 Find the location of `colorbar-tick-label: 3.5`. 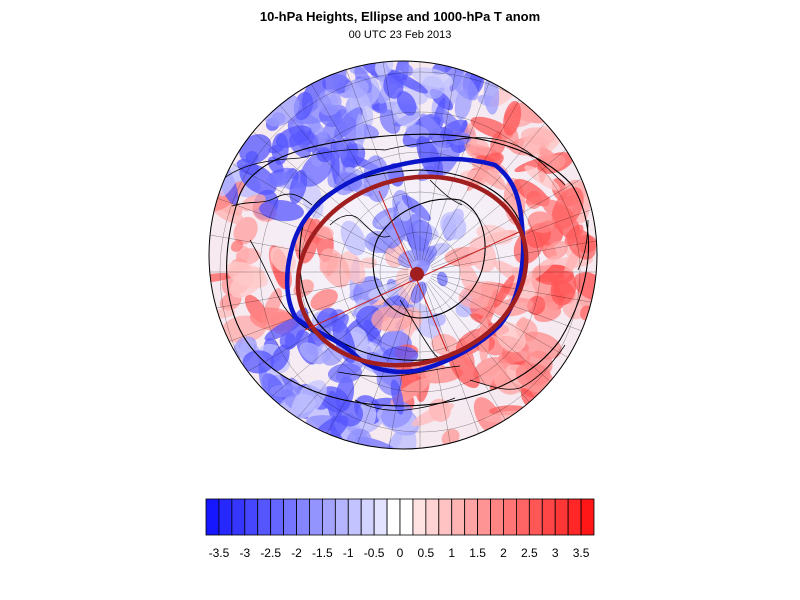

colorbar-tick-label: 3.5 is located at coordinates (581, 553).